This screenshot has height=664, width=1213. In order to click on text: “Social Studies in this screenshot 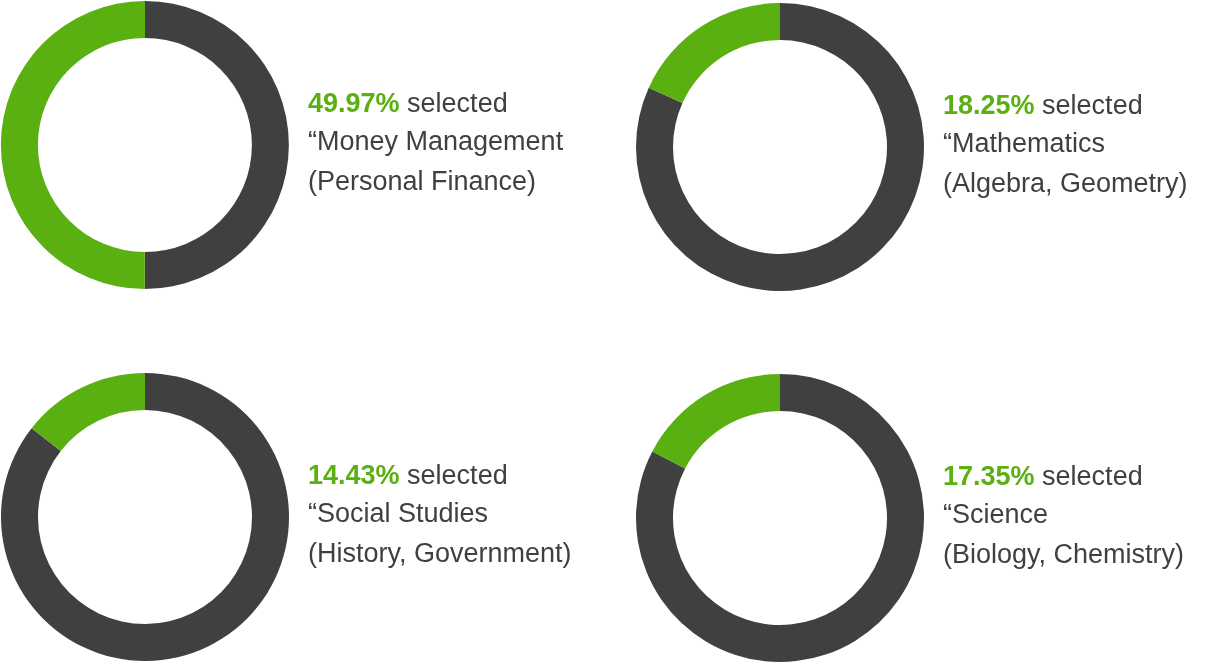, I will do `click(398, 513)`.